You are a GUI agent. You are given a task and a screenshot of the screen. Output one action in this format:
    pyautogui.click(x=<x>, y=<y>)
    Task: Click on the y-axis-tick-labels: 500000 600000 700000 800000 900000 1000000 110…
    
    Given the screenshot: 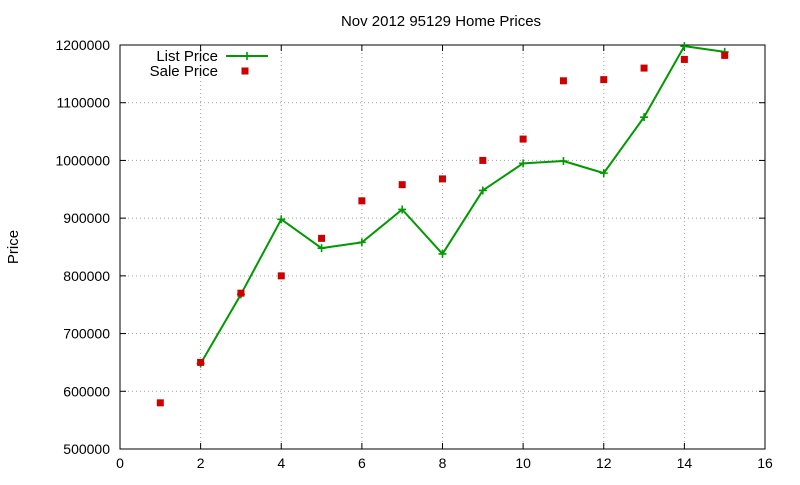 What is the action you would take?
    pyautogui.click(x=82, y=247)
    